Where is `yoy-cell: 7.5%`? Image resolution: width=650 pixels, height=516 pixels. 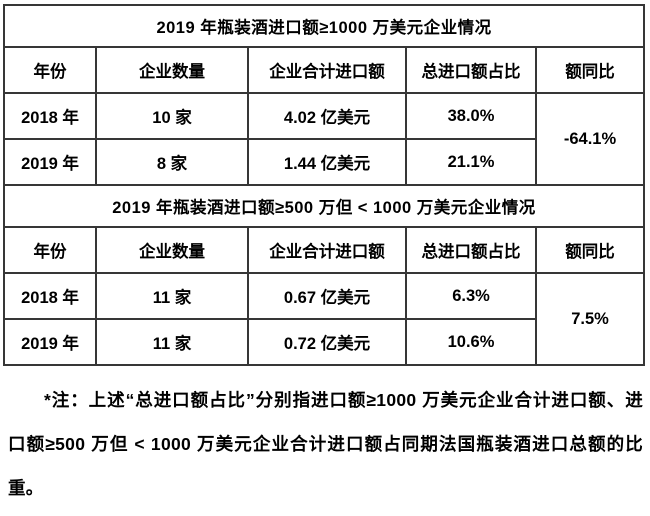 yoy-cell: 7.5% is located at coordinates (590, 319).